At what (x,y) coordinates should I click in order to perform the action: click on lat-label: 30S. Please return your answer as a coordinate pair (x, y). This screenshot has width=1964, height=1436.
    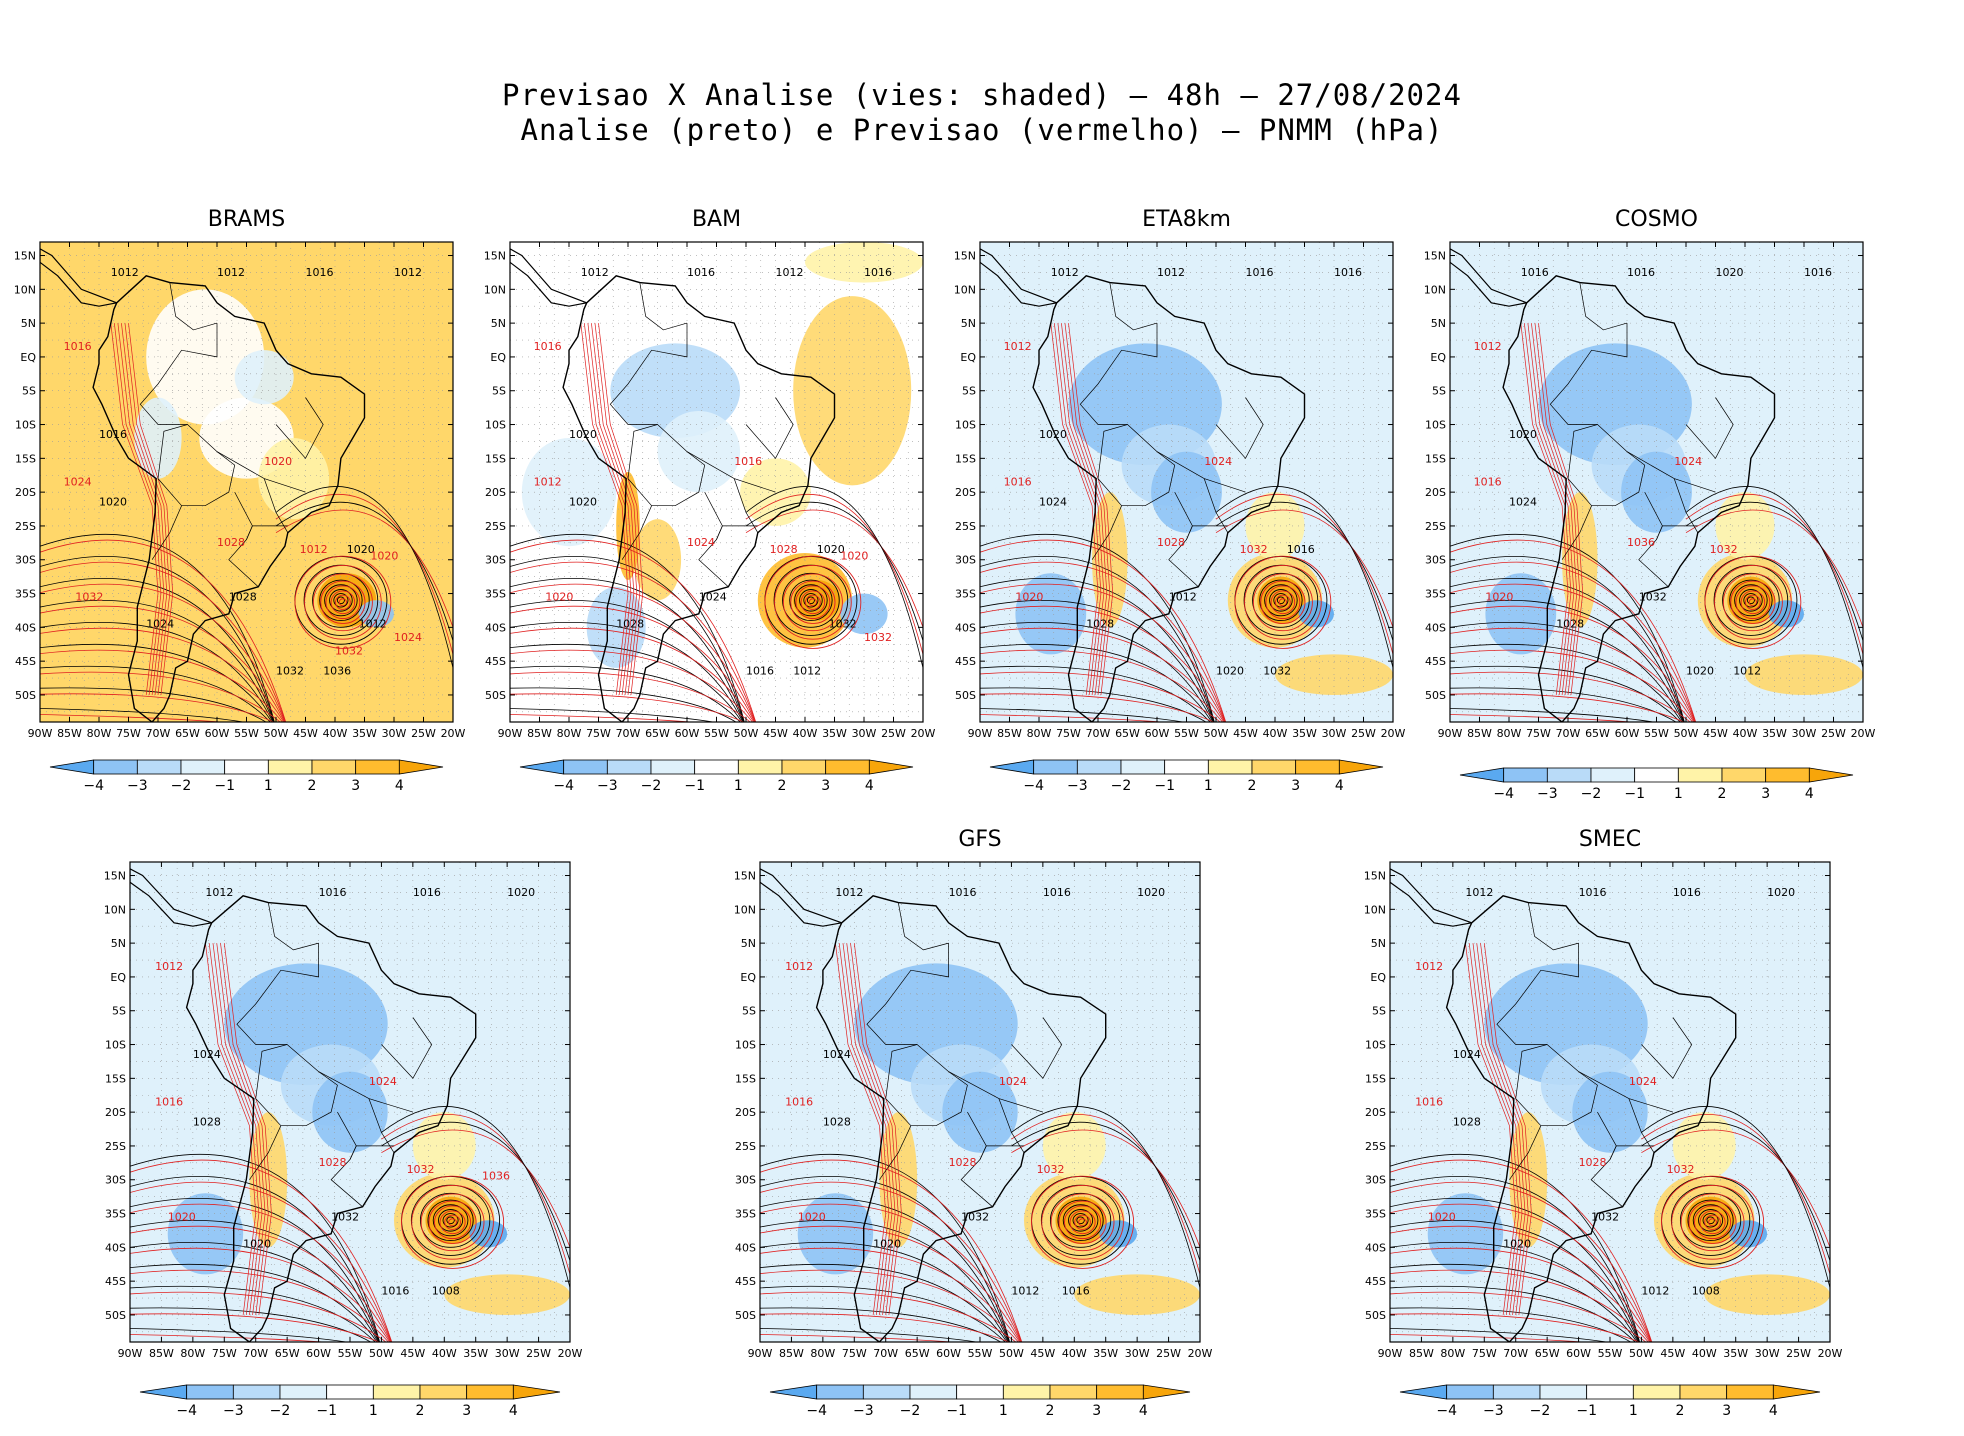
    Looking at the image, I should click on (1435, 560).